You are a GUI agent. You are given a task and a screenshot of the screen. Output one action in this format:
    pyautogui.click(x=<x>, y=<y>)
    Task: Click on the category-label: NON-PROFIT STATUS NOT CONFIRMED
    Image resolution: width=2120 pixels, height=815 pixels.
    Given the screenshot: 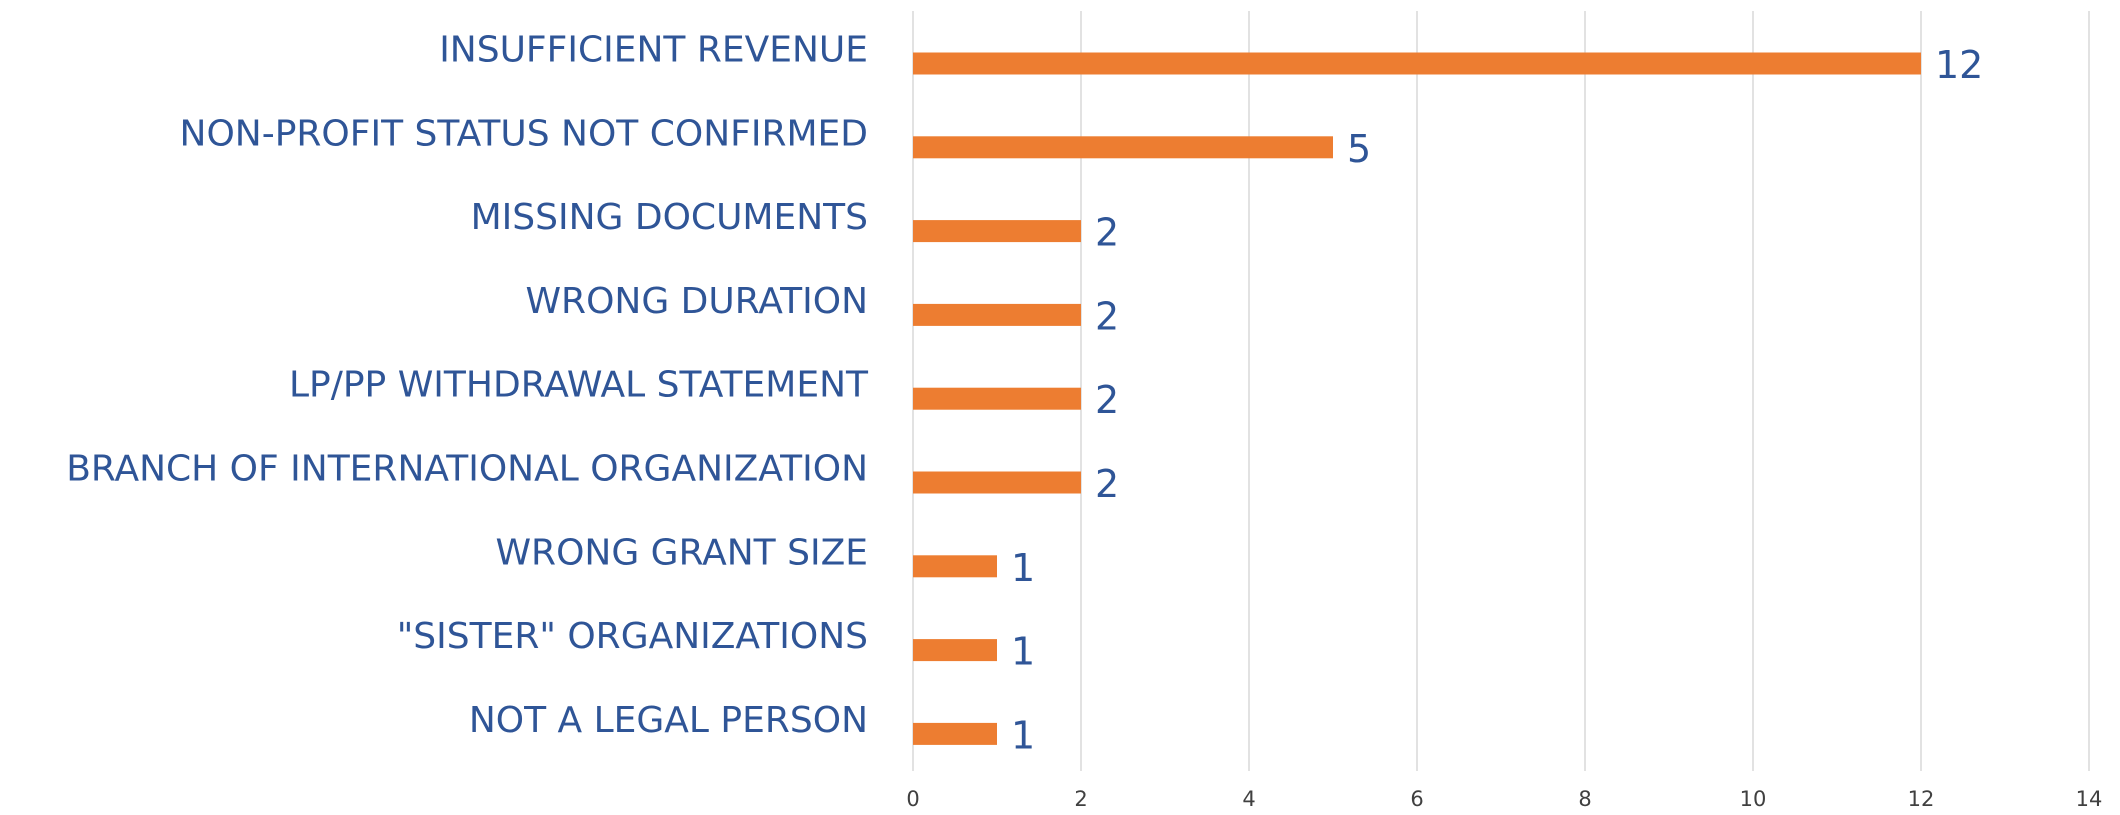 What is the action you would take?
    pyautogui.click(x=524, y=133)
    